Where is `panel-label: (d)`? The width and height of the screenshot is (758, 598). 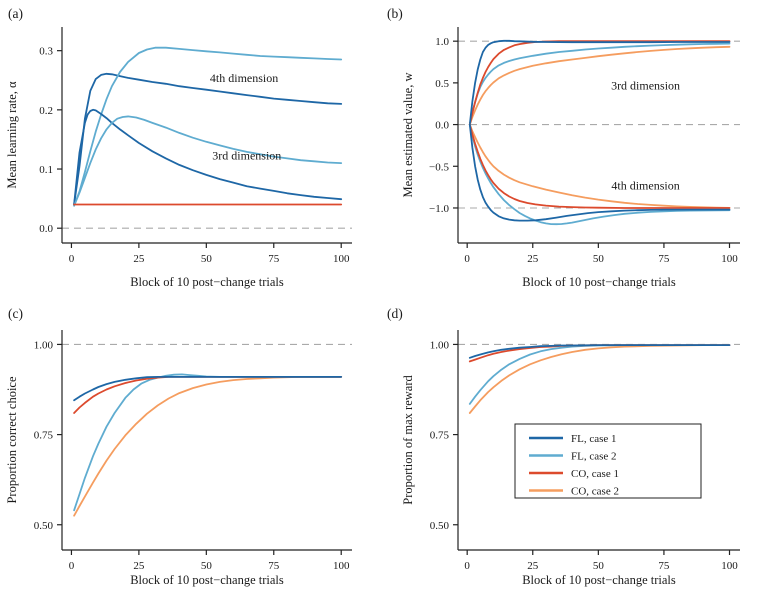
panel-label: (d) is located at coordinates (395, 313).